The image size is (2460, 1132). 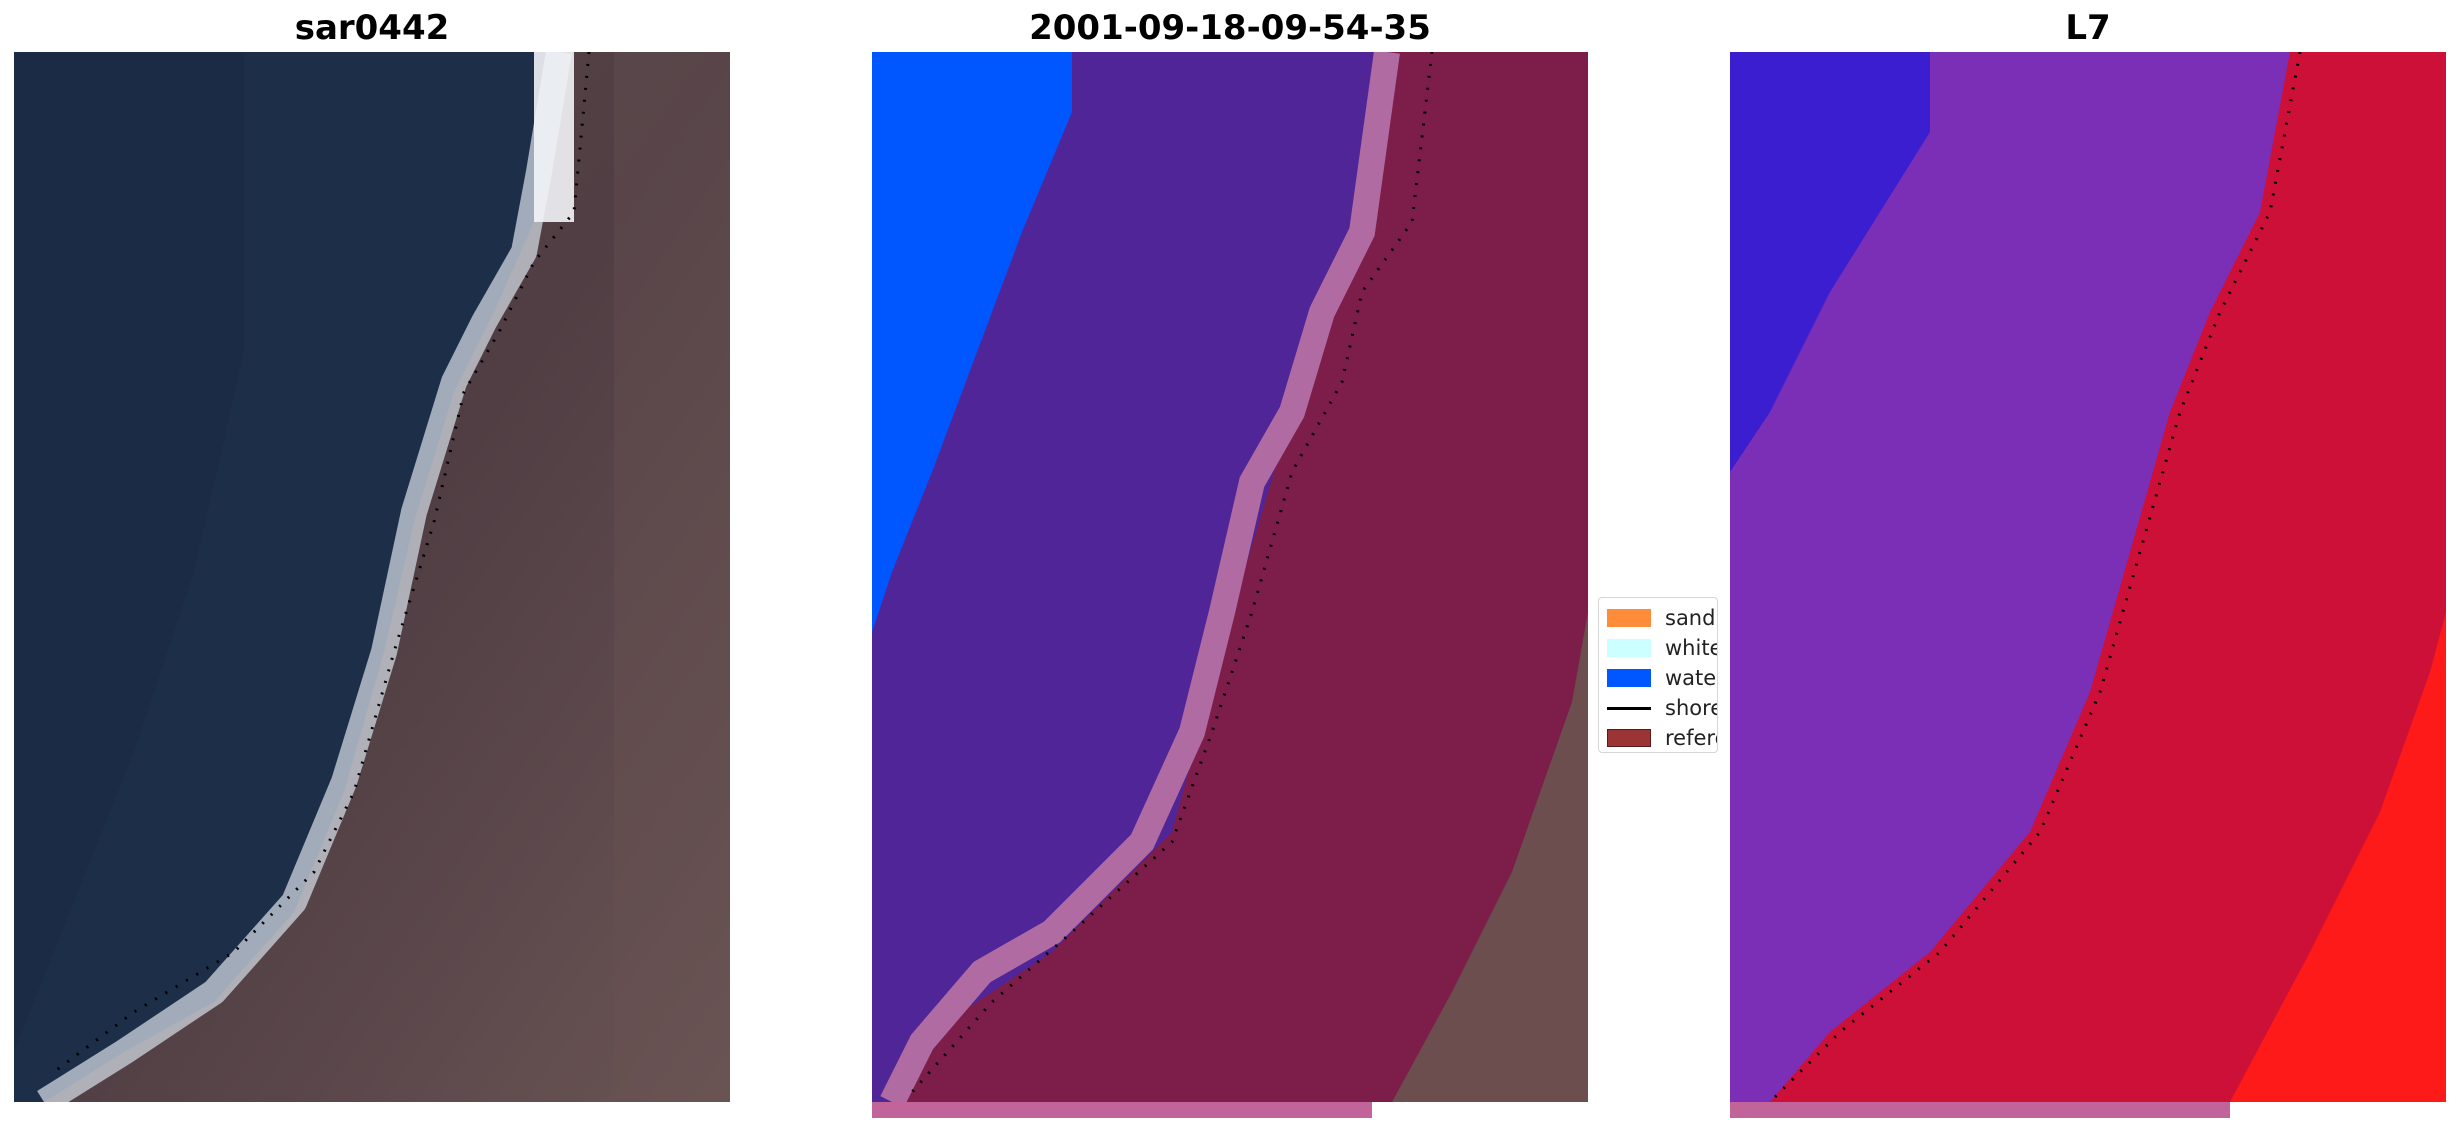 What do you see at coordinates (1122, 1110) in the screenshot?
I see `classified-strip` at bounding box center [1122, 1110].